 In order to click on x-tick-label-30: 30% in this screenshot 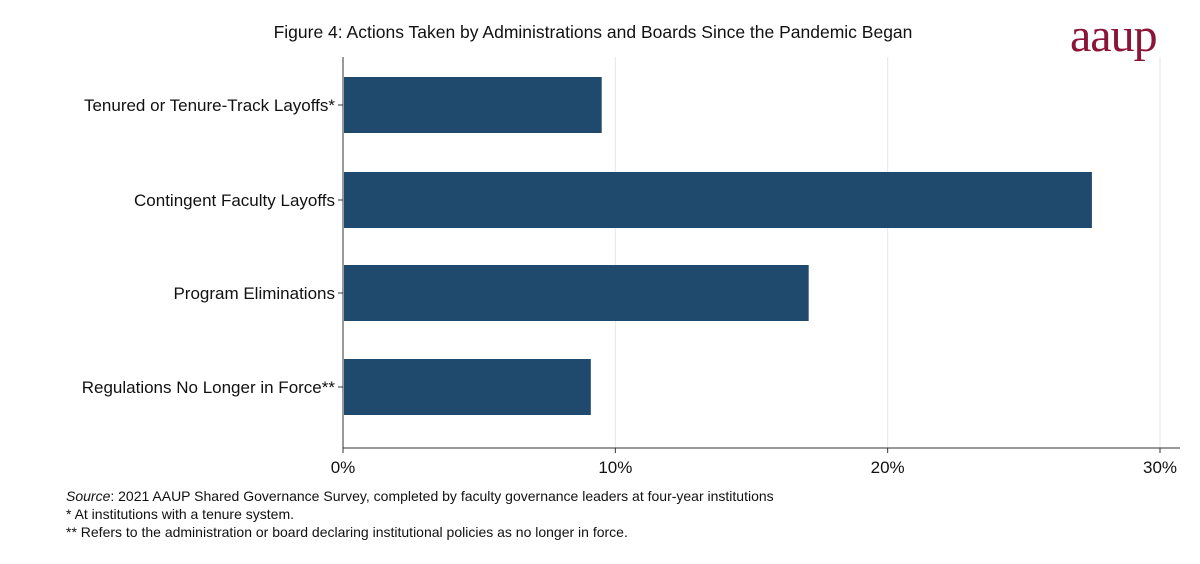, I will do `click(1160, 467)`.